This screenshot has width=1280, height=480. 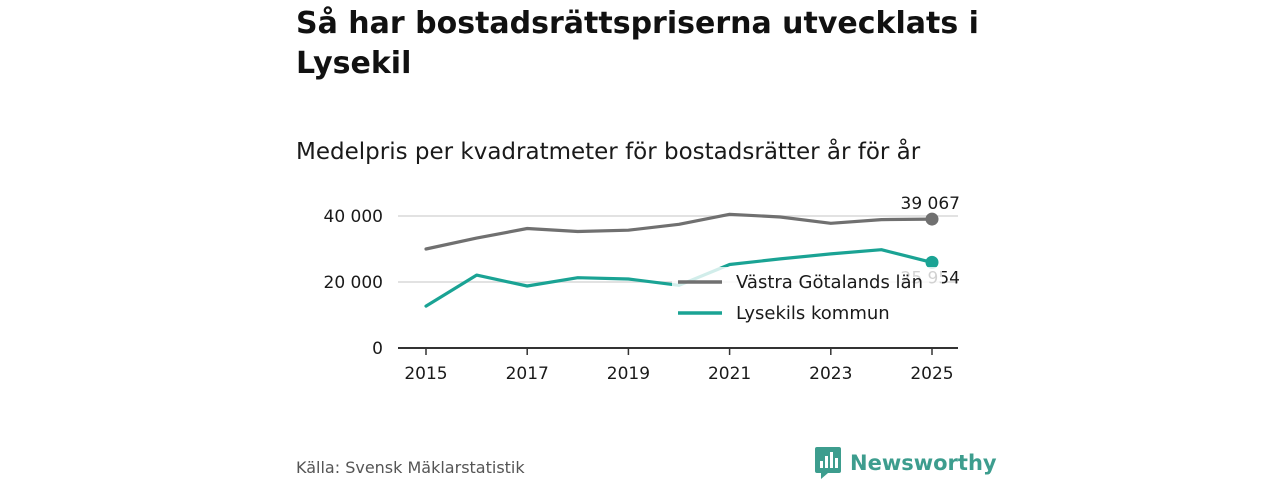 What do you see at coordinates (931, 374) in the screenshot?
I see `x-tick-label: 2025` at bounding box center [931, 374].